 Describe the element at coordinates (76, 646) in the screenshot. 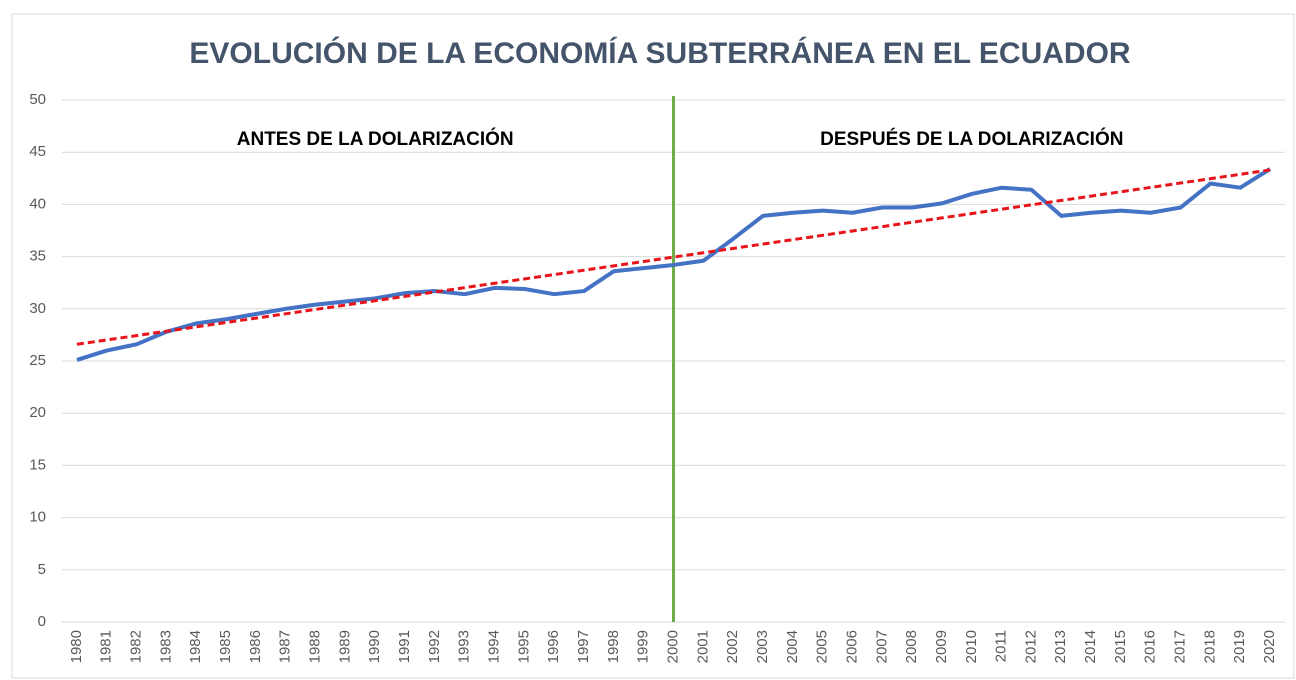

I see `x-tick-label: 1980` at that location.